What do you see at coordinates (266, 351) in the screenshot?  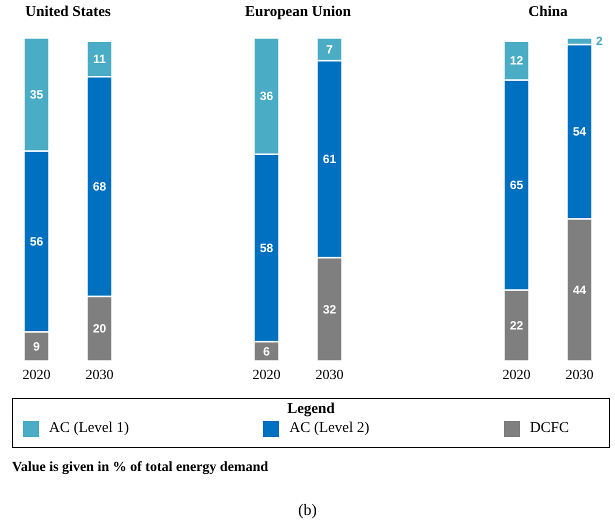 I see `data-label: 6` at bounding box center [266, 351].